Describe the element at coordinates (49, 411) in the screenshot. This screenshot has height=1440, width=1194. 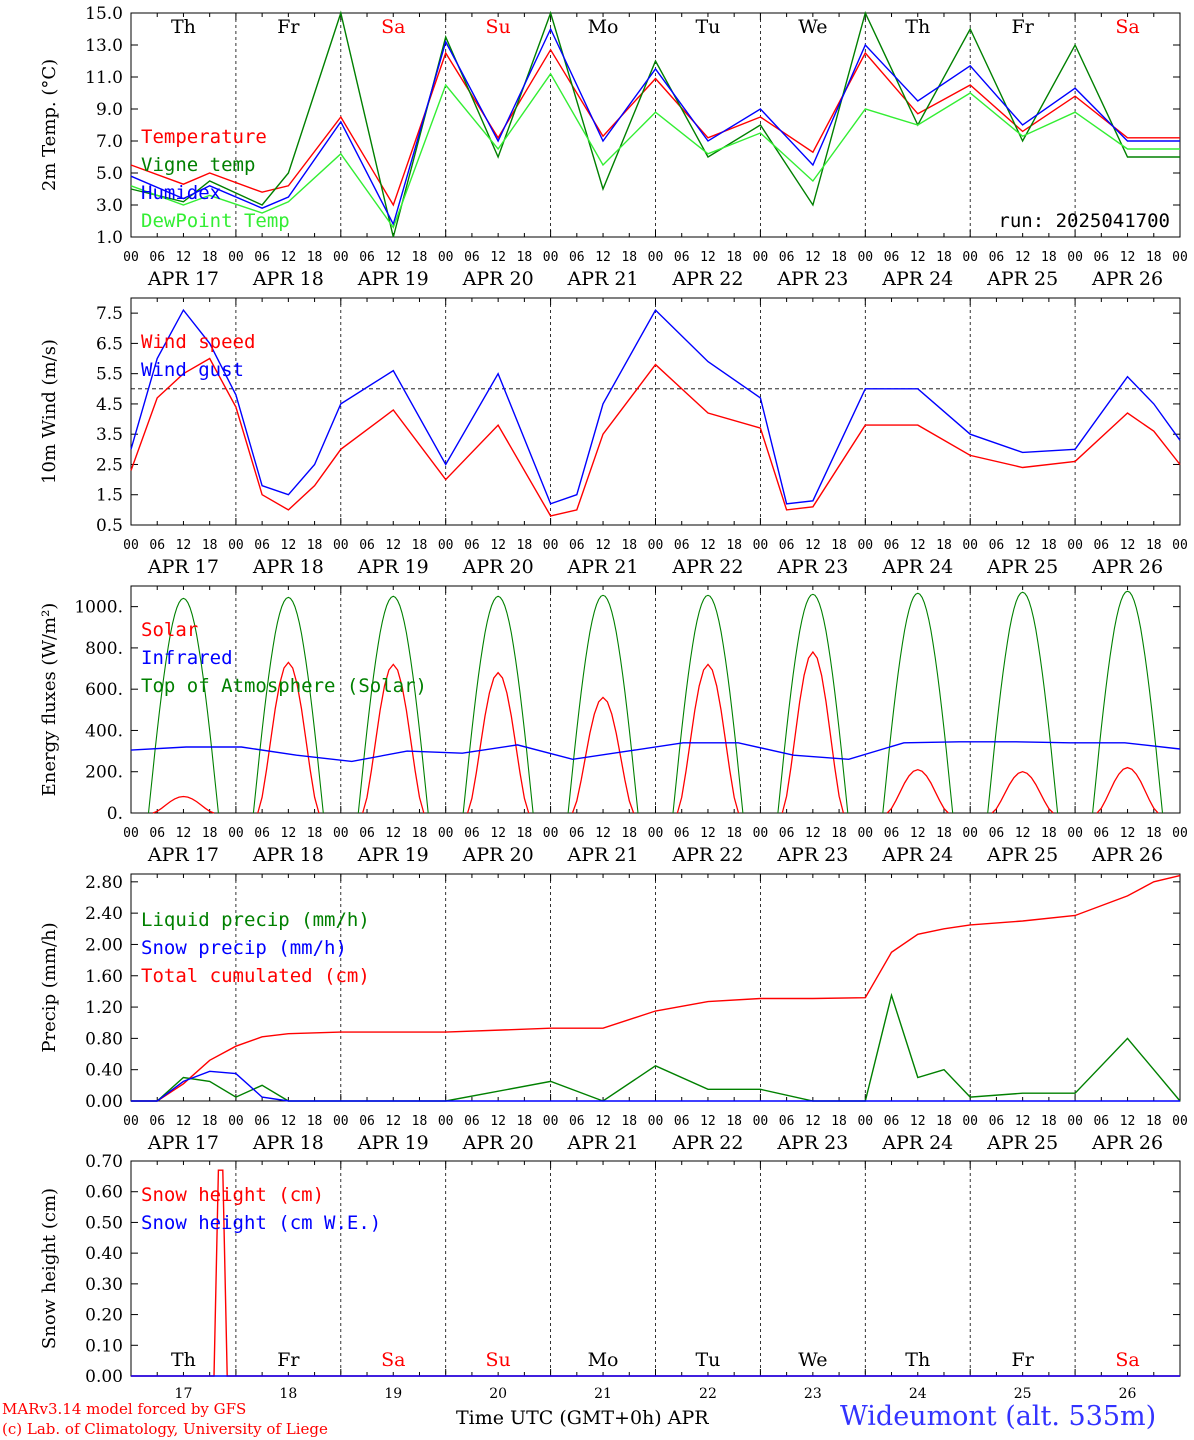
I see `y-axis-title: 10m Wind (m/s)` at that location.